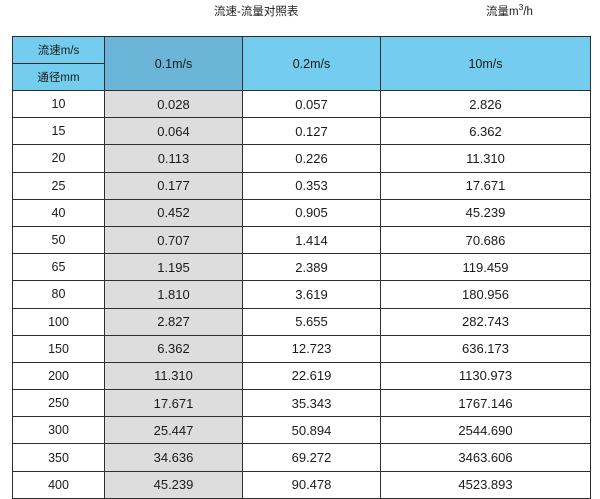  I want to click on table-row: 400 45.239 90.478 4523.893, so click(301, 484).